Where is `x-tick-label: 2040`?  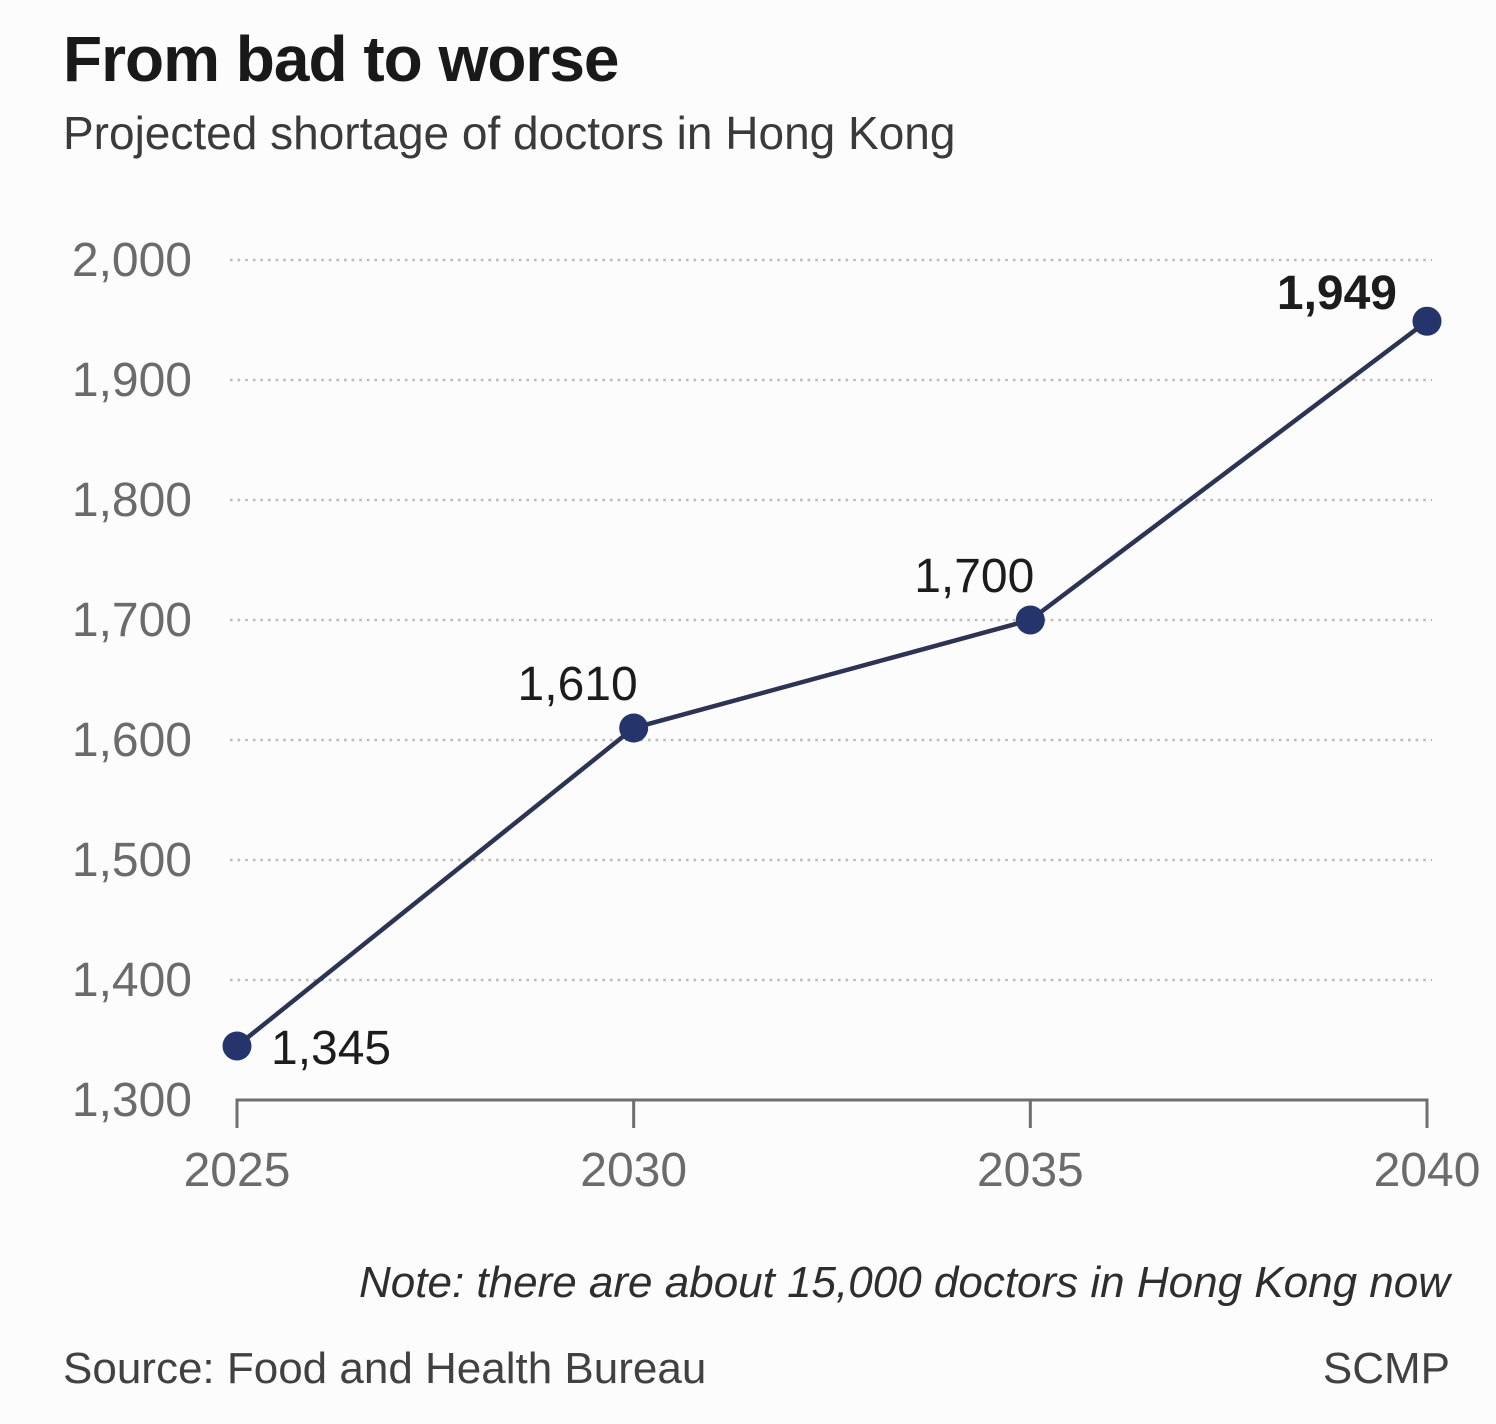
x-tick-label: 2040 is located at coordinates (1427, 1170).